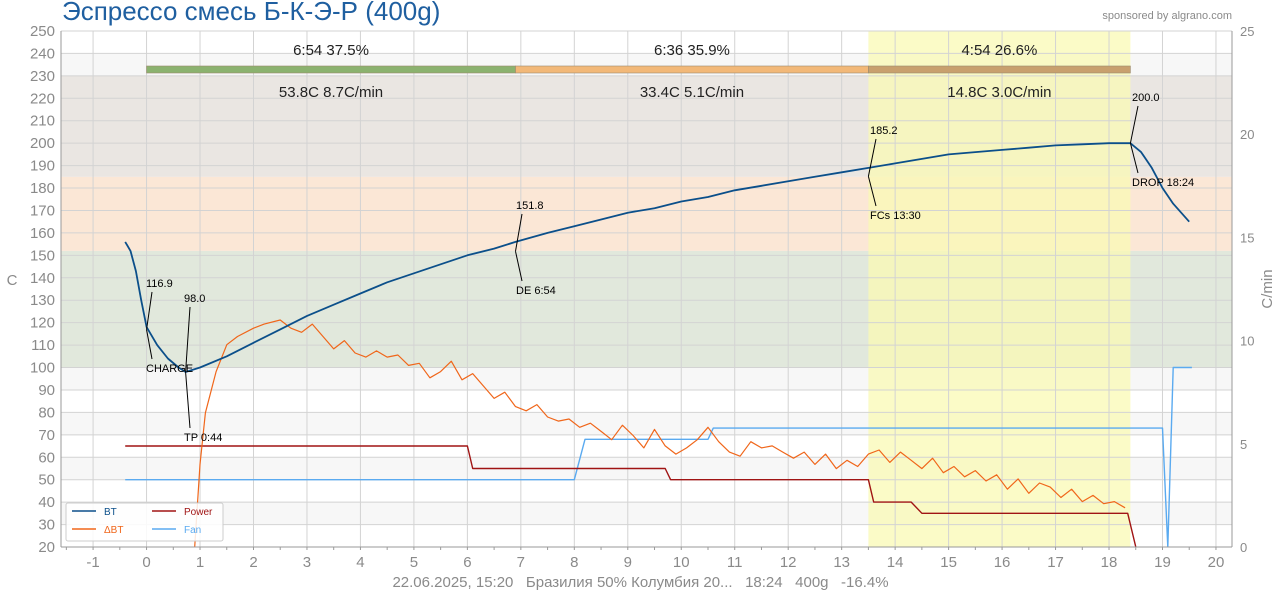 Image resolution: width=1281 pixels, height=597 pixels. I want to click on annotation-label: 98.0, so click(194, 299).